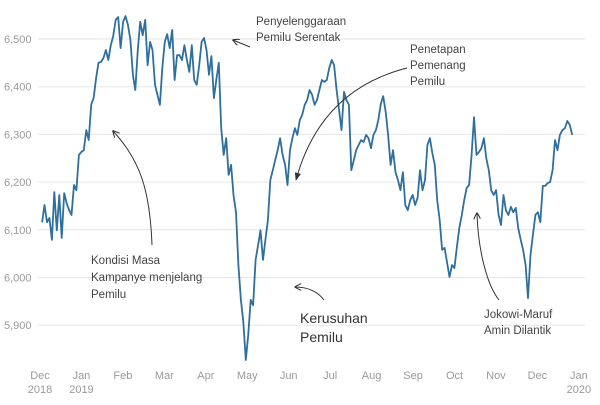 The width and height of the screenshot is (600, 405). What do you see at coordinates (205, 376) in the screenshot?
I see `x-tick-month: Apr` at bounding box center [205, 376].